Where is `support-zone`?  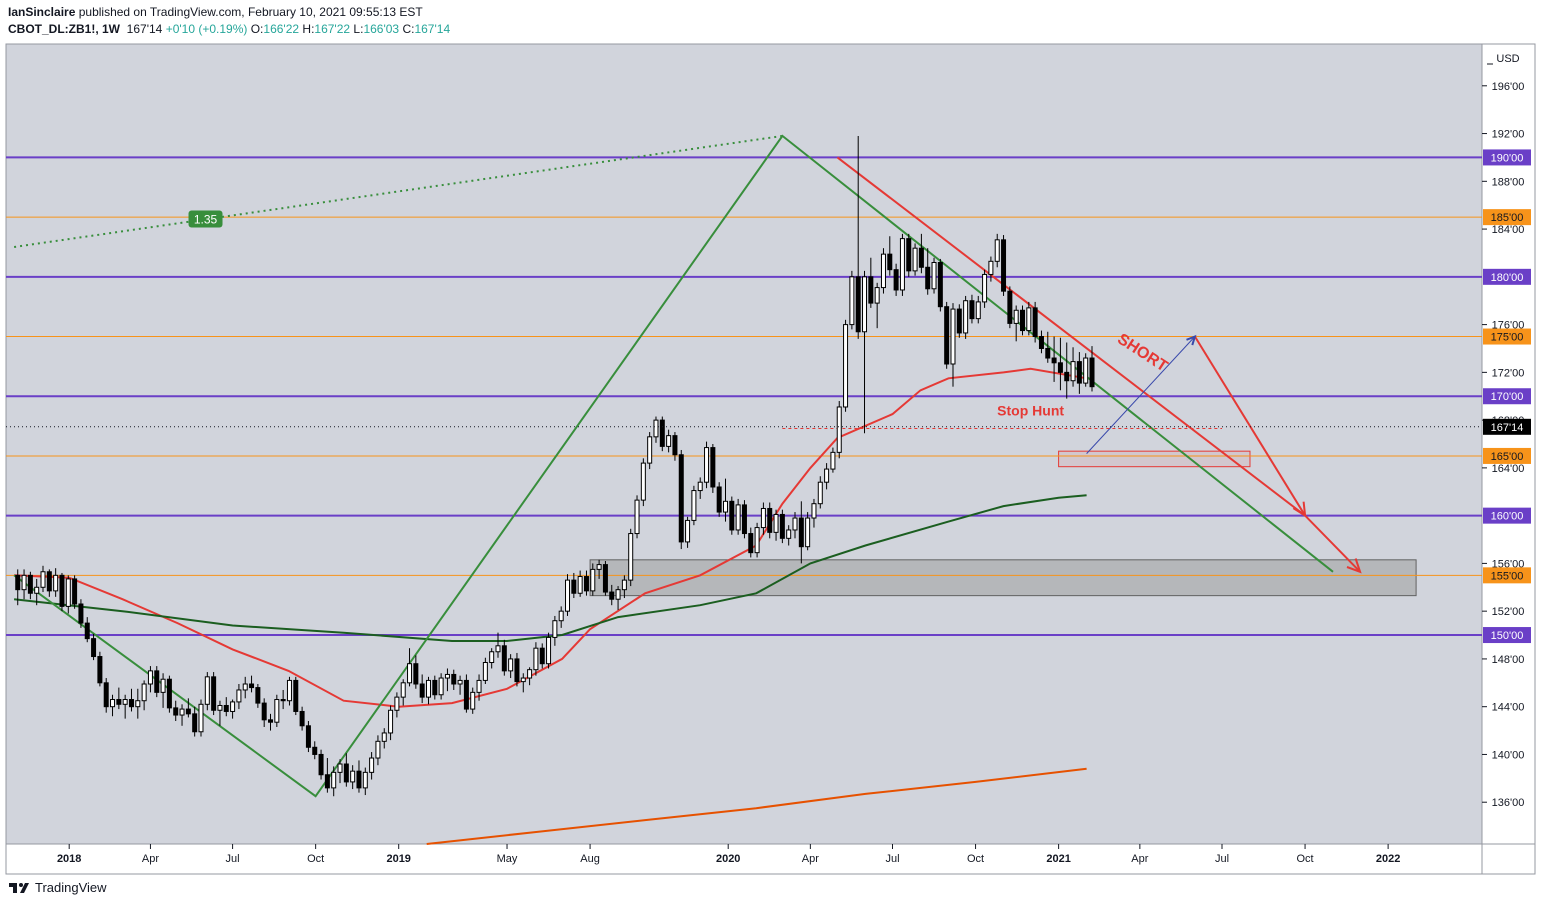 support-zone is located at coordinates (1003, 578).